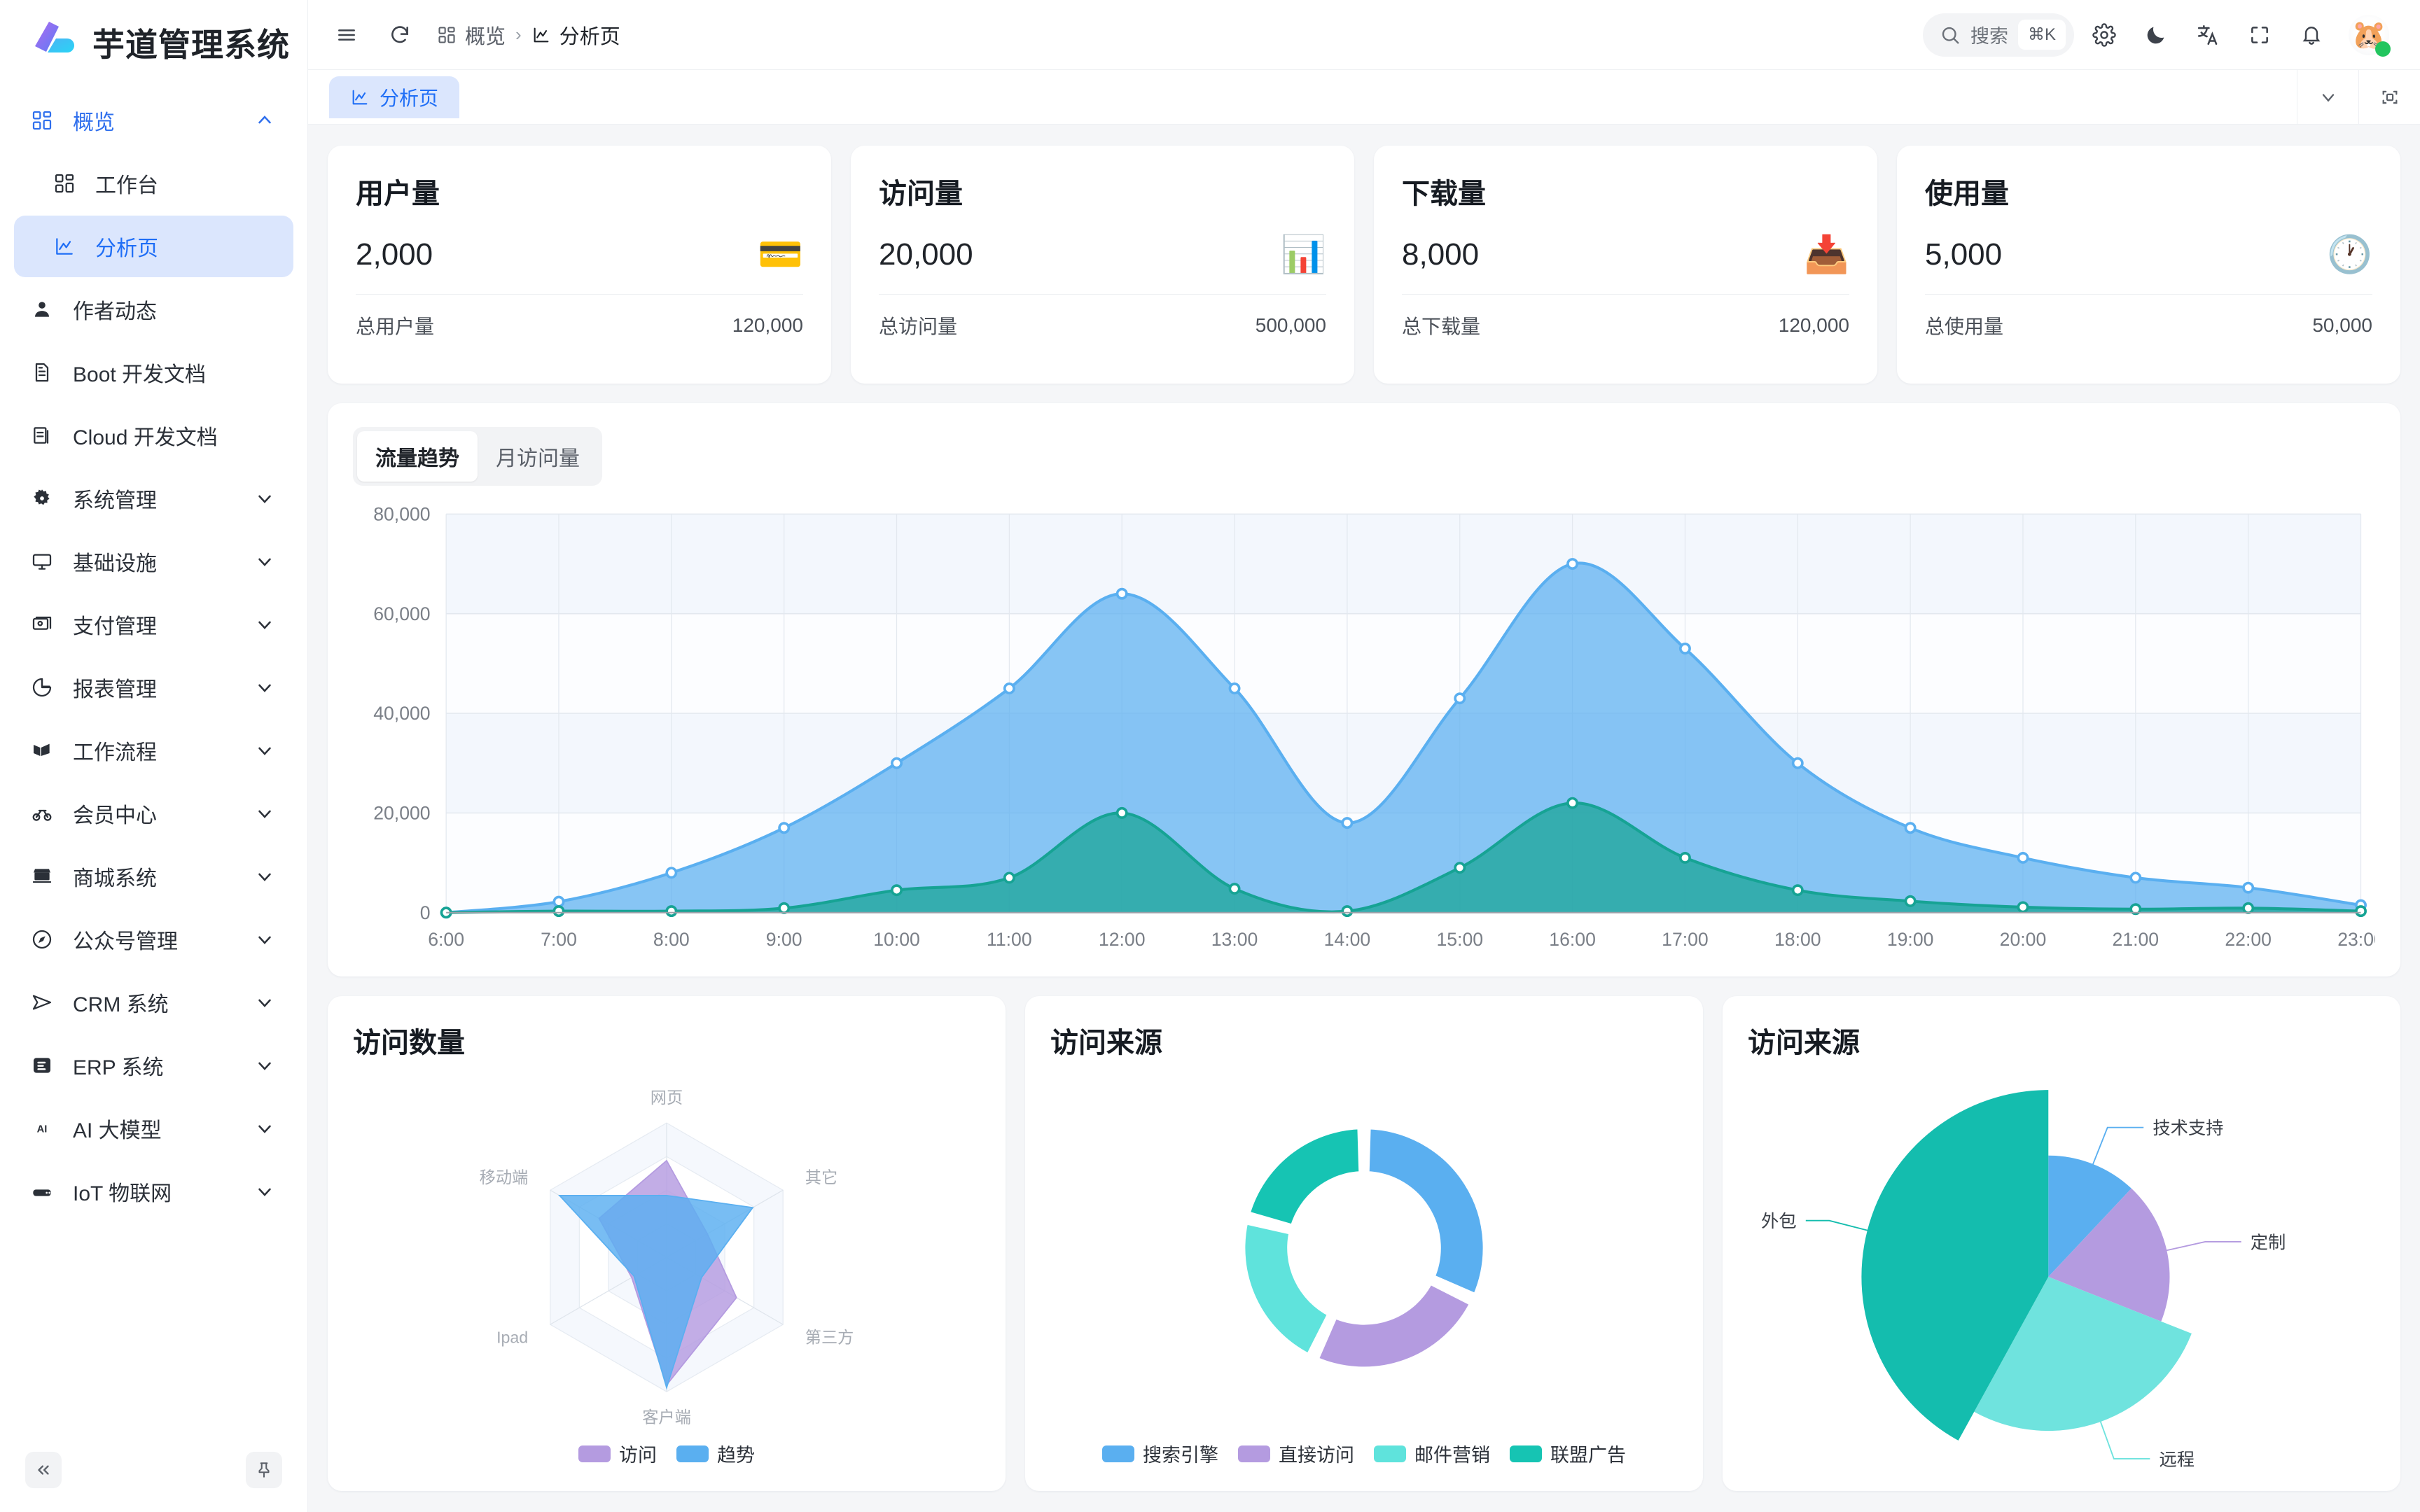  I want to click on sidebar-item-0: 概览, so click(153, 120).